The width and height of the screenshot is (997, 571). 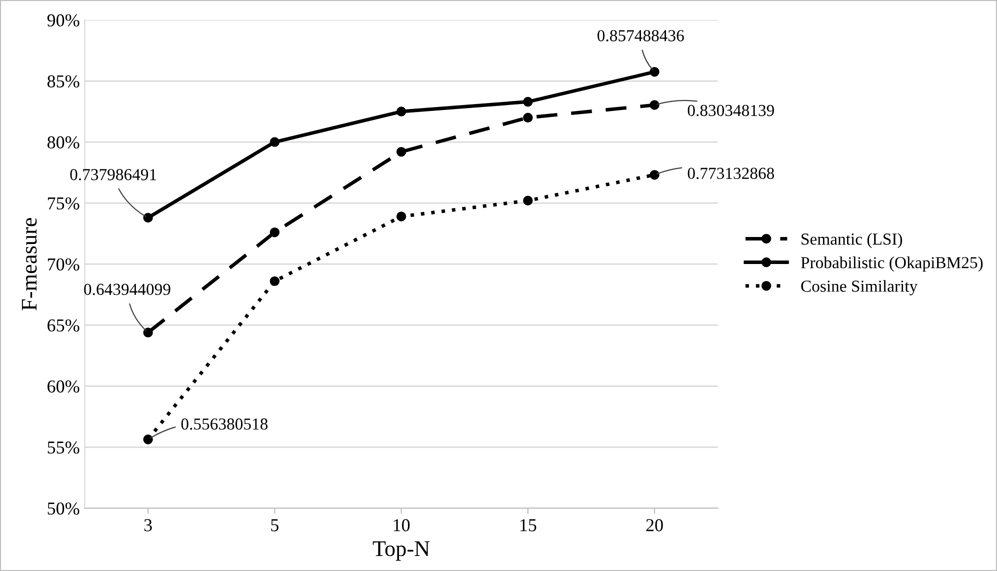 What do you see at coordinates (64, 508) in the screenshot?
I see `y-tick-label: 50%` at bounding box center [64, 508].